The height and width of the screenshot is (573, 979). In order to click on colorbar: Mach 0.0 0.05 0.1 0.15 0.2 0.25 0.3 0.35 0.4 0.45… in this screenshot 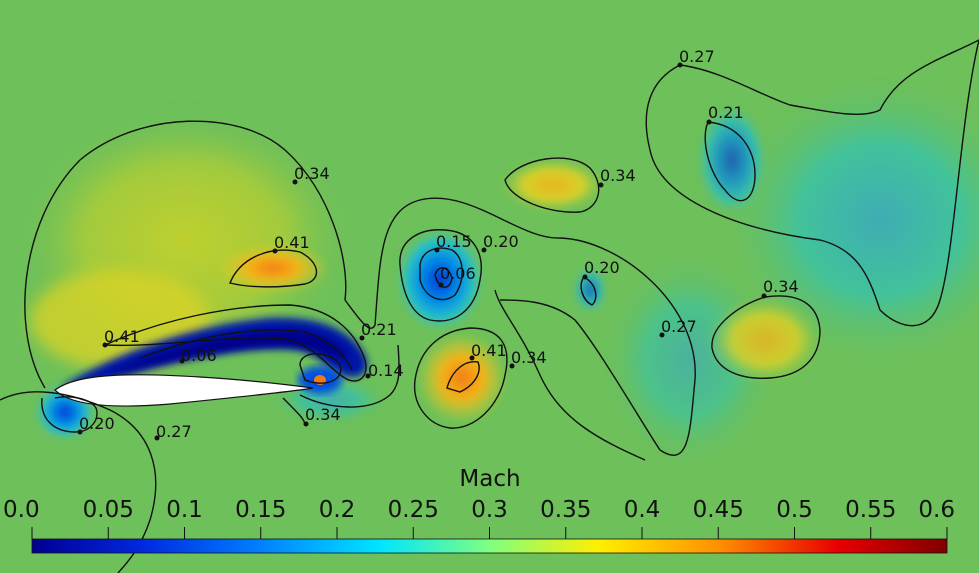, I will do `click(479, 510)`.